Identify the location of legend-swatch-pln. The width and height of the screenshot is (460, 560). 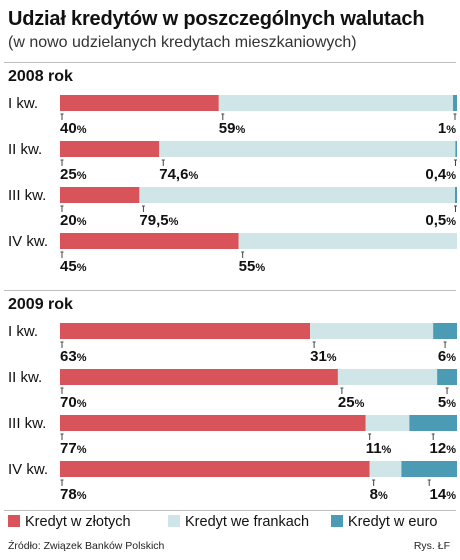
(14, 521).